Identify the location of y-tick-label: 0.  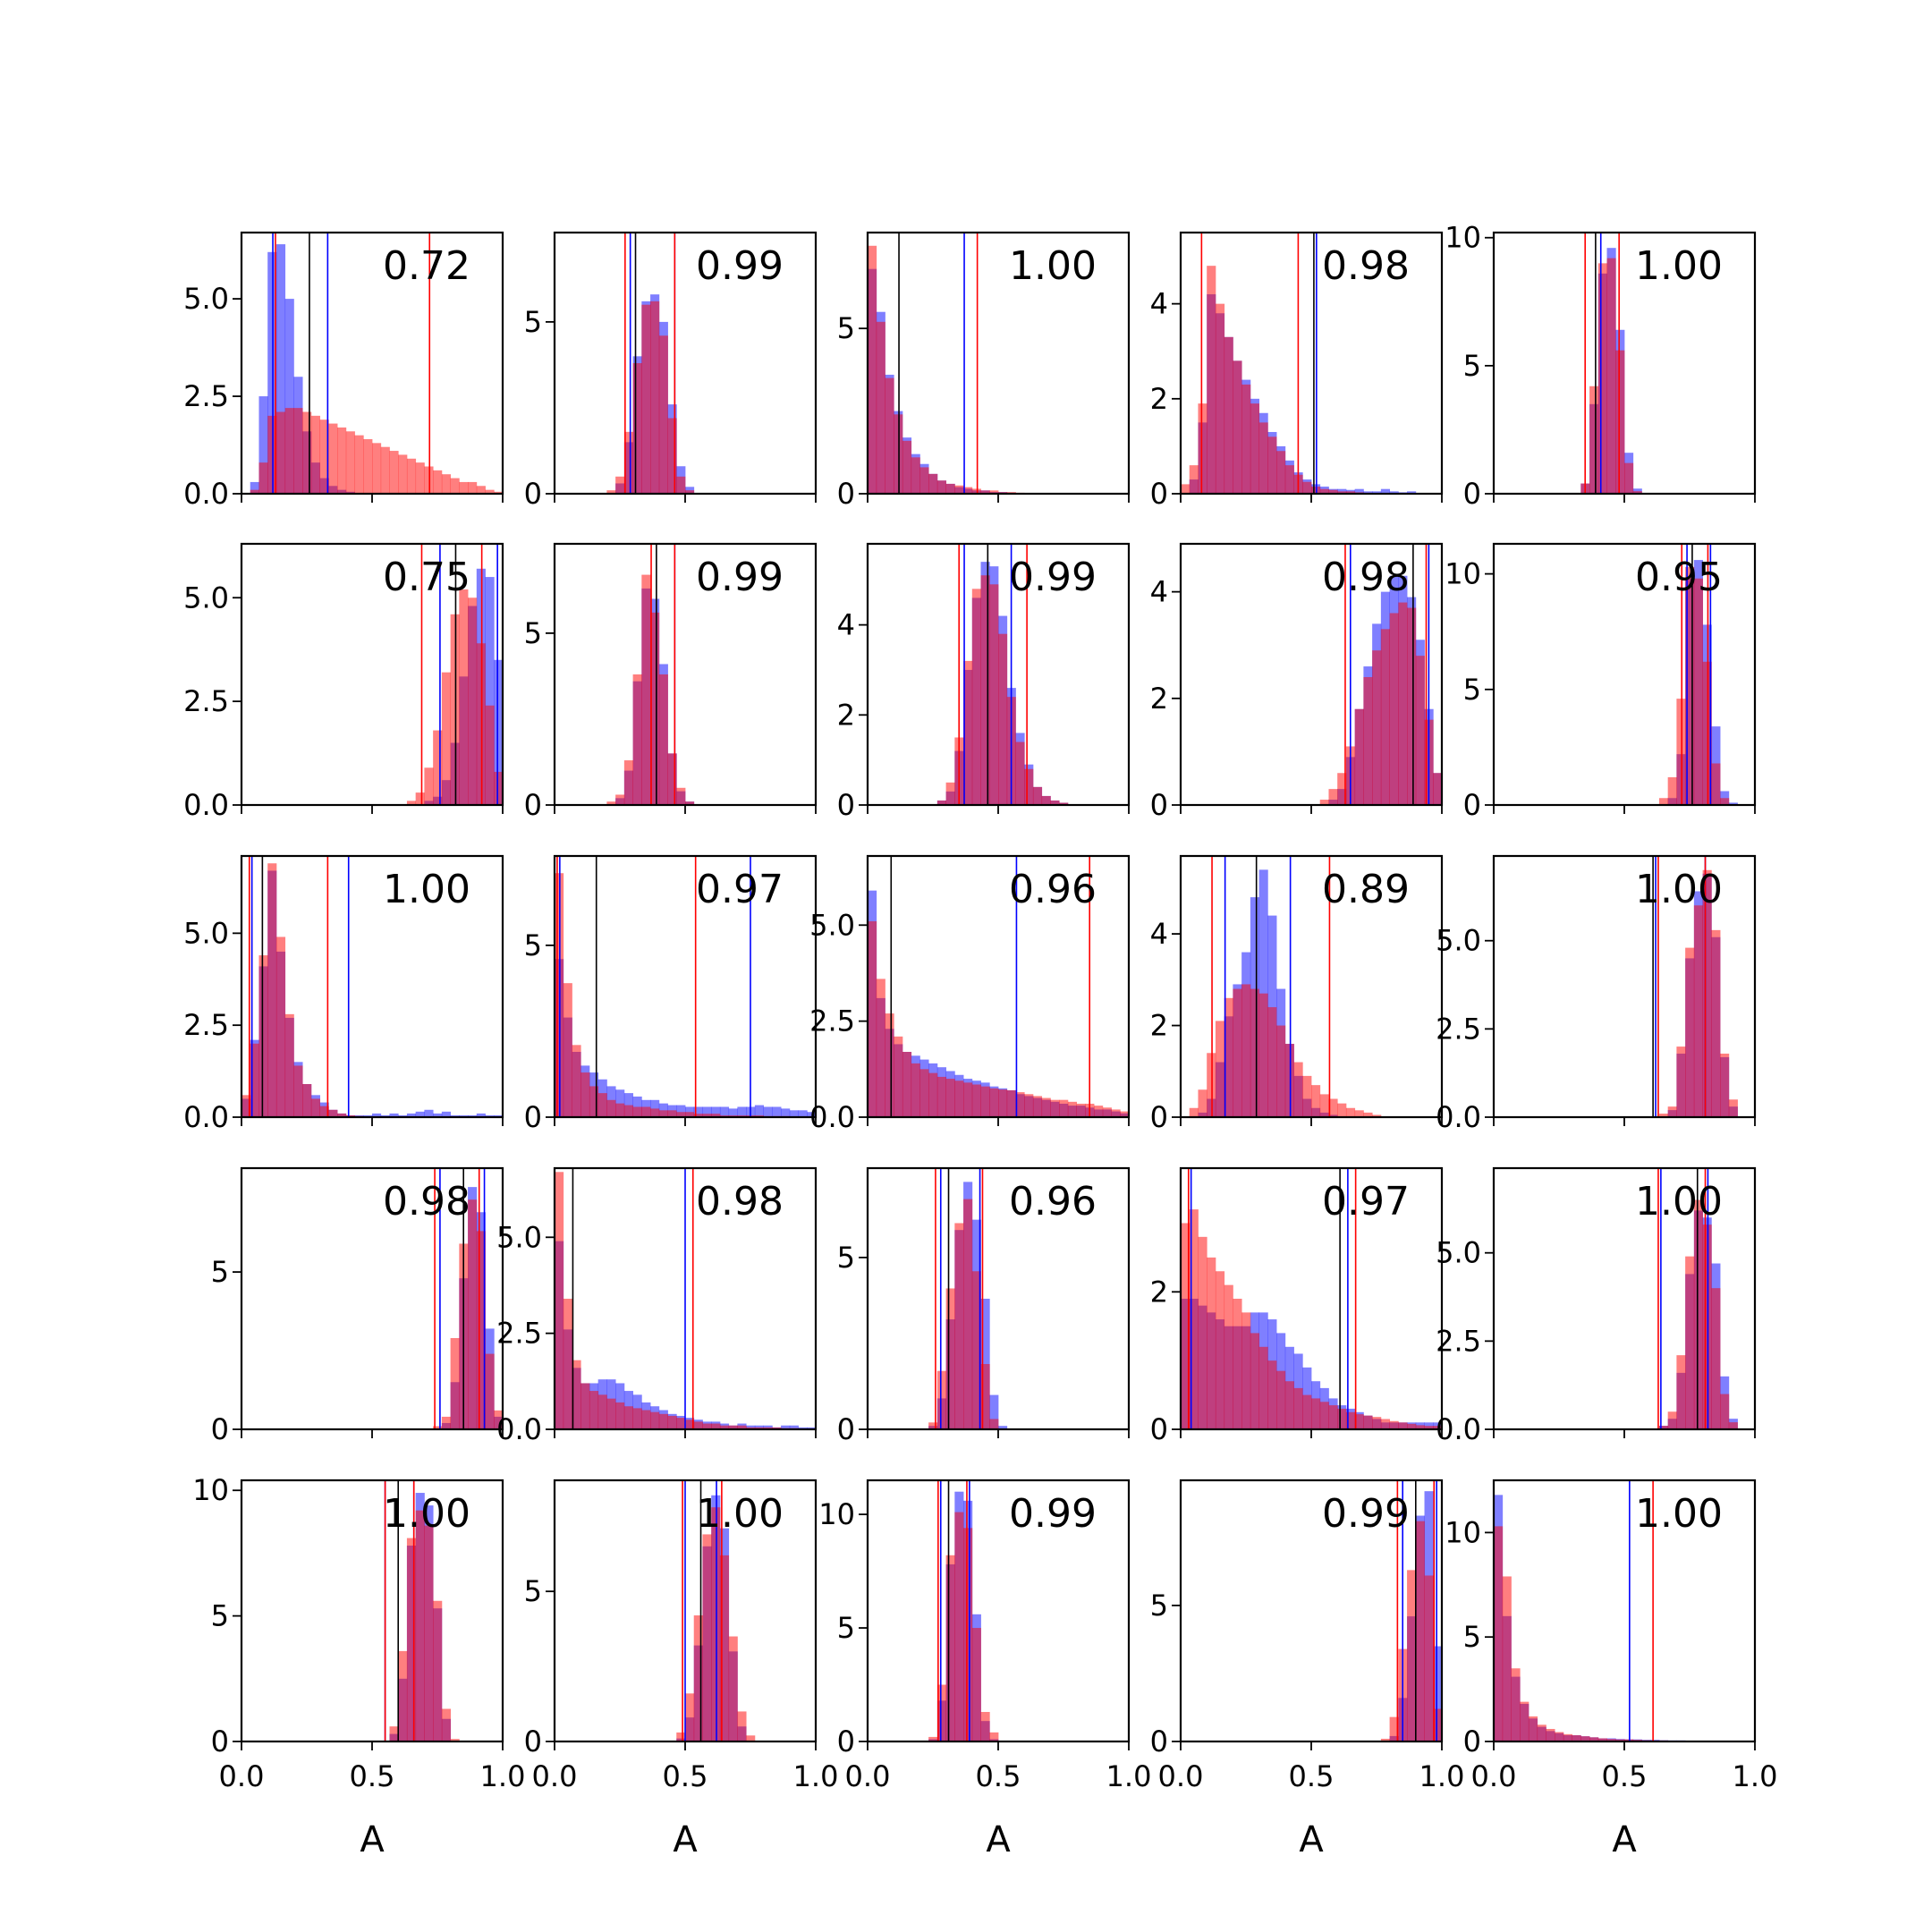
(846, 1429).